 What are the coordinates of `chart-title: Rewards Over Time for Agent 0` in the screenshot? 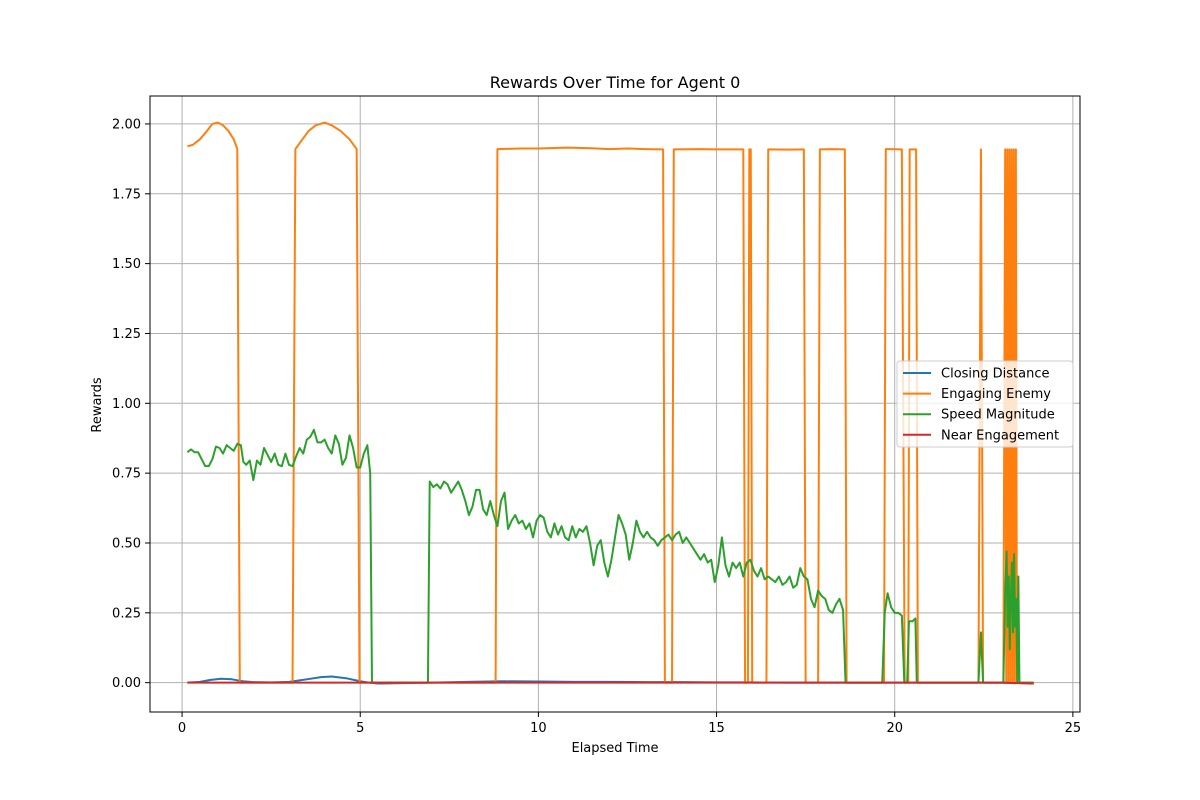 It's located at (615, 82).